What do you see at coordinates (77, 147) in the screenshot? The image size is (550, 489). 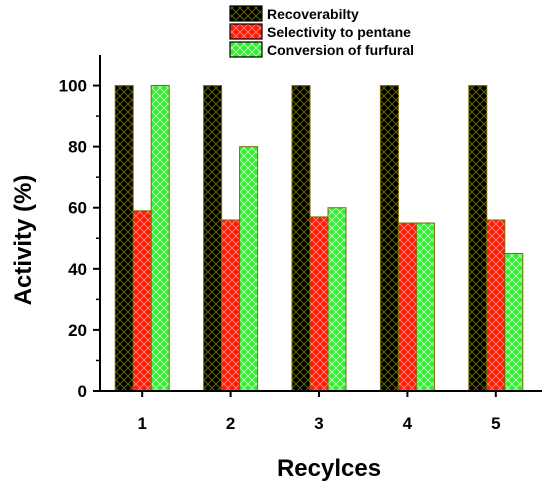 I see `y-tick-label-80: 80` at bounding box center [77, 147].